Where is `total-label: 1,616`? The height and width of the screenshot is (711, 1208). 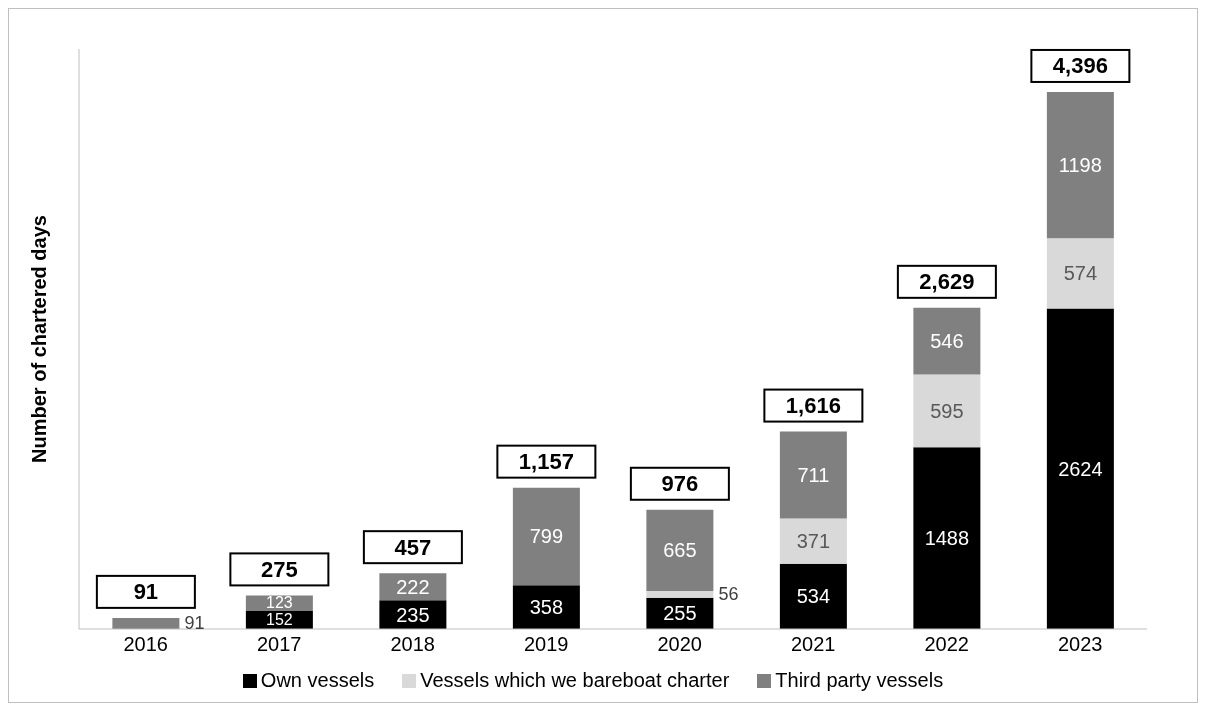 total-label: 1,616 is located at coordinates (813, 406).